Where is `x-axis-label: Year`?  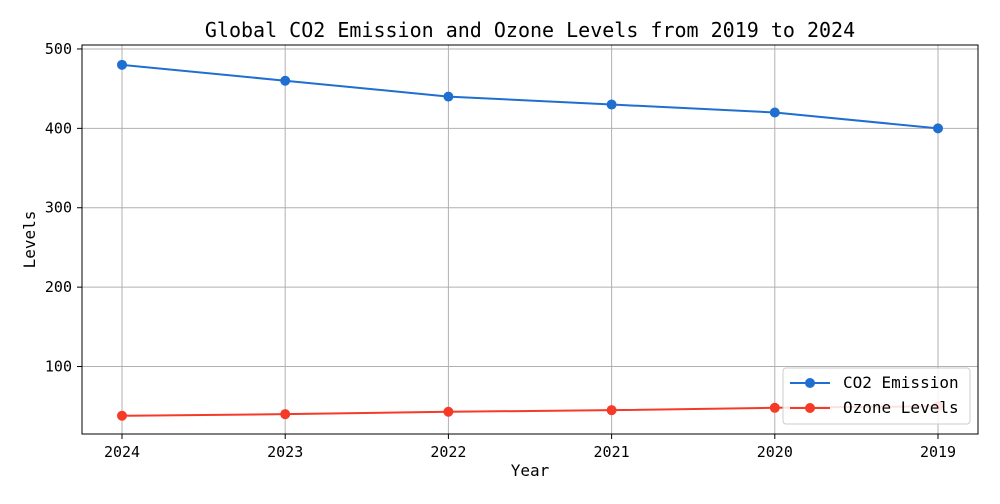
x-axis-label: Year is located at coordinates (530, 470).